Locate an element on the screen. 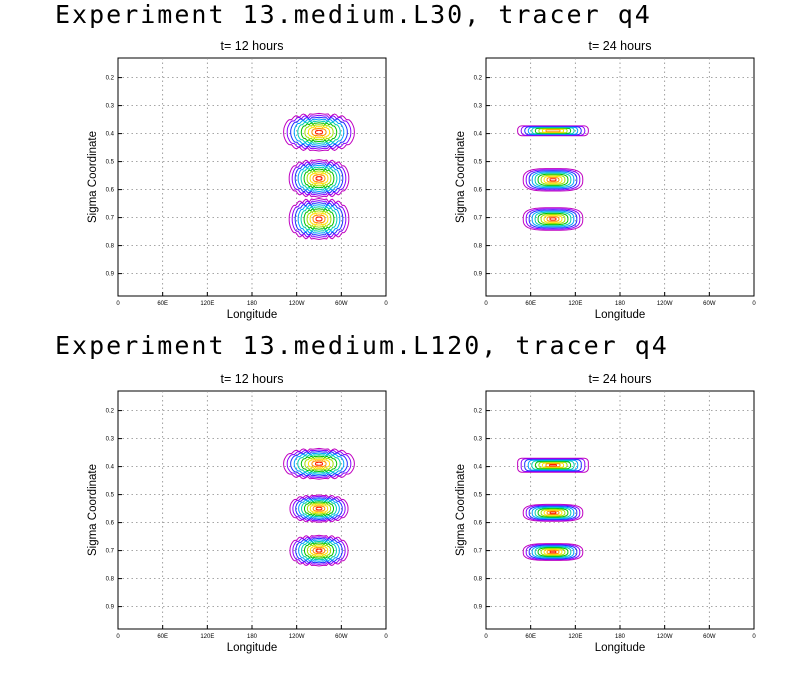  y-tick-label: 0.4 is located at coordinates (478, 135).